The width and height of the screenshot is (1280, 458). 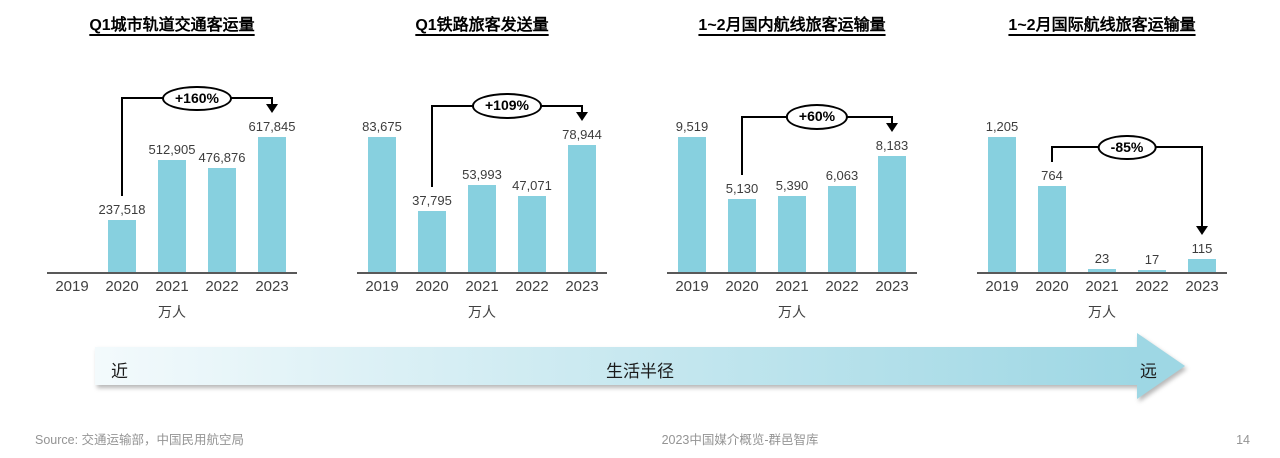 What do you see at coordinates (1052, 176) in the screenshot?
I see `value-label: 764` at bounding box center [1052, 176].